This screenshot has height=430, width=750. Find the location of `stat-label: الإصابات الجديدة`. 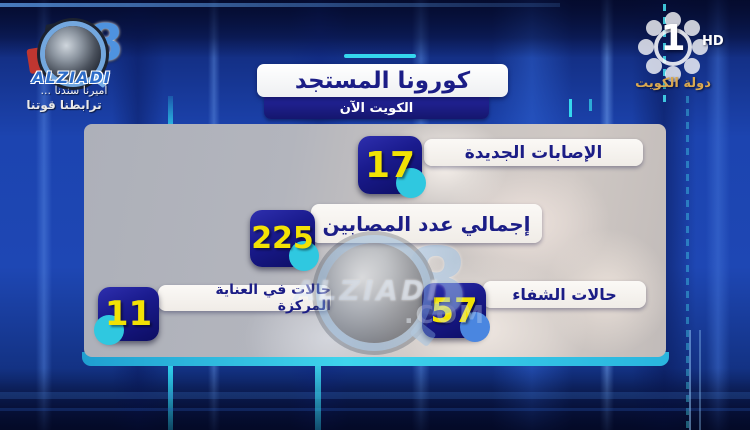

stat-label: الإصابات الجديدة is located at coordinates (533, 152).